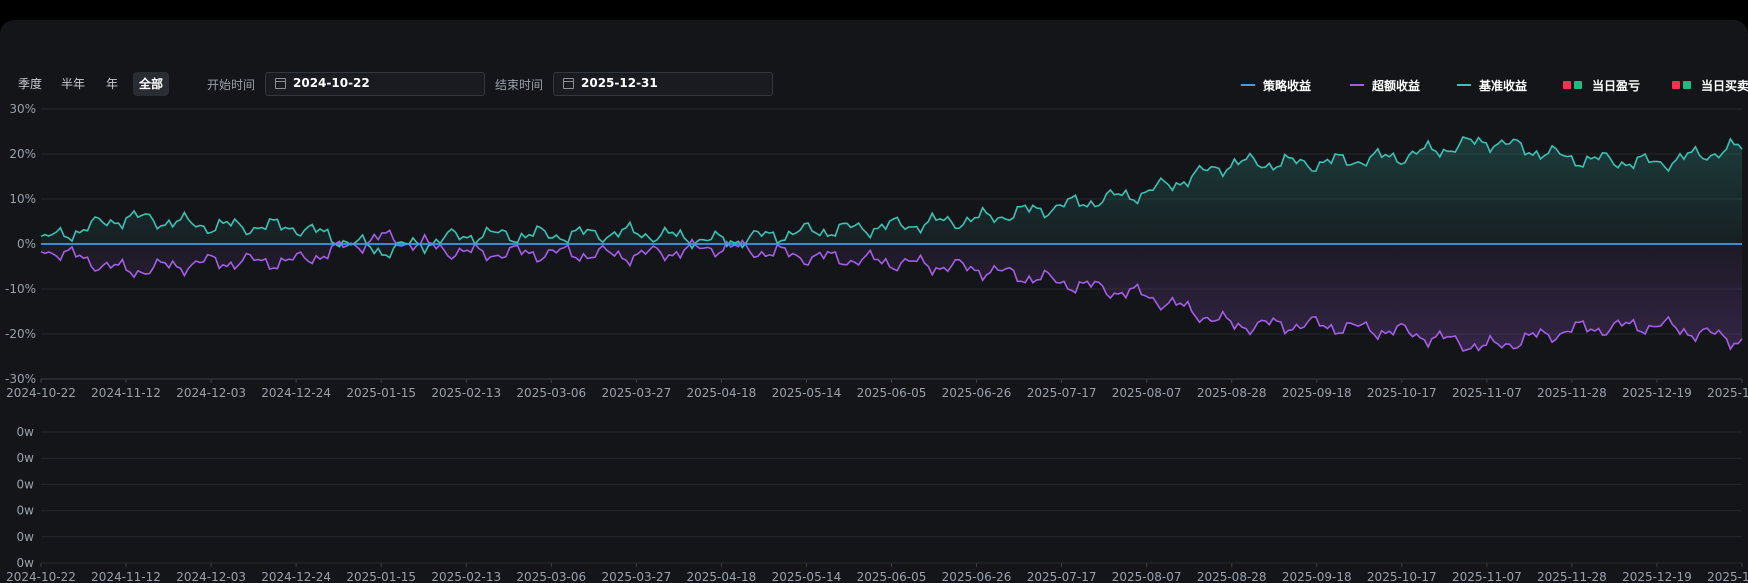  I want to click on legend-label: 超额收益, so click(1396, 86).